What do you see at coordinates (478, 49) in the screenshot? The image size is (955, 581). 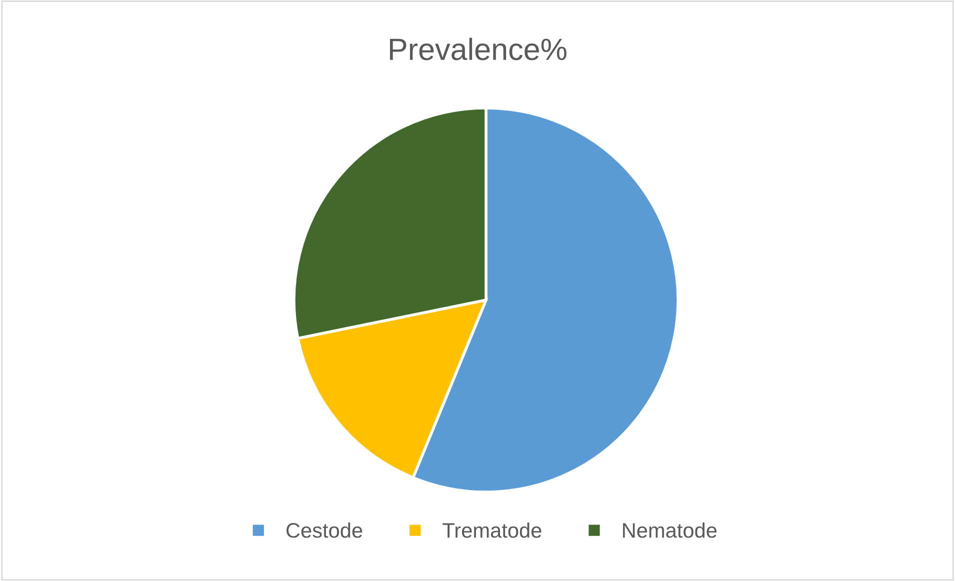 I see `chart-title: Prevalence%` at bounding box center [478, 49].